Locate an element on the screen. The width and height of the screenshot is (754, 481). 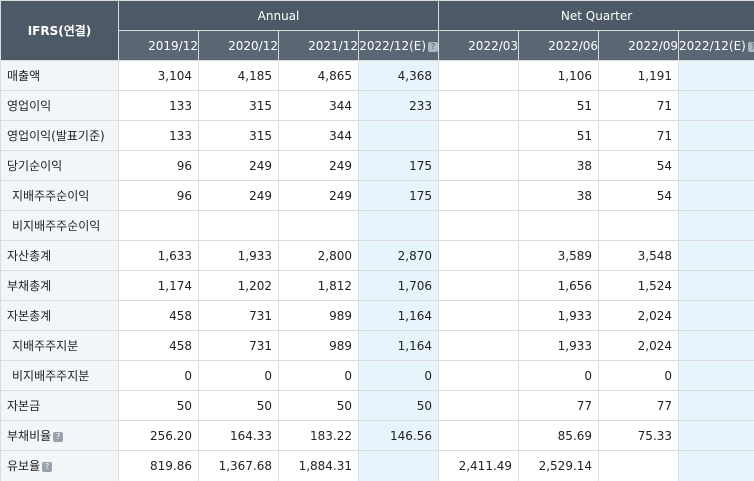
value-cell: 133 is located at coordinates (159, 106).